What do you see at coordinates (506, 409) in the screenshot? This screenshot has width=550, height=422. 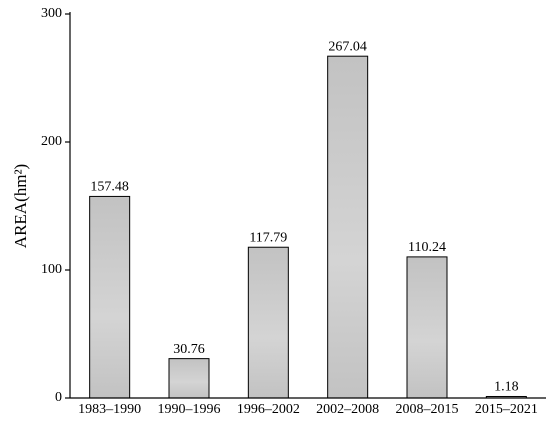 I see `x-tick-label: 2015–2021` at bounding box center [506, 409].